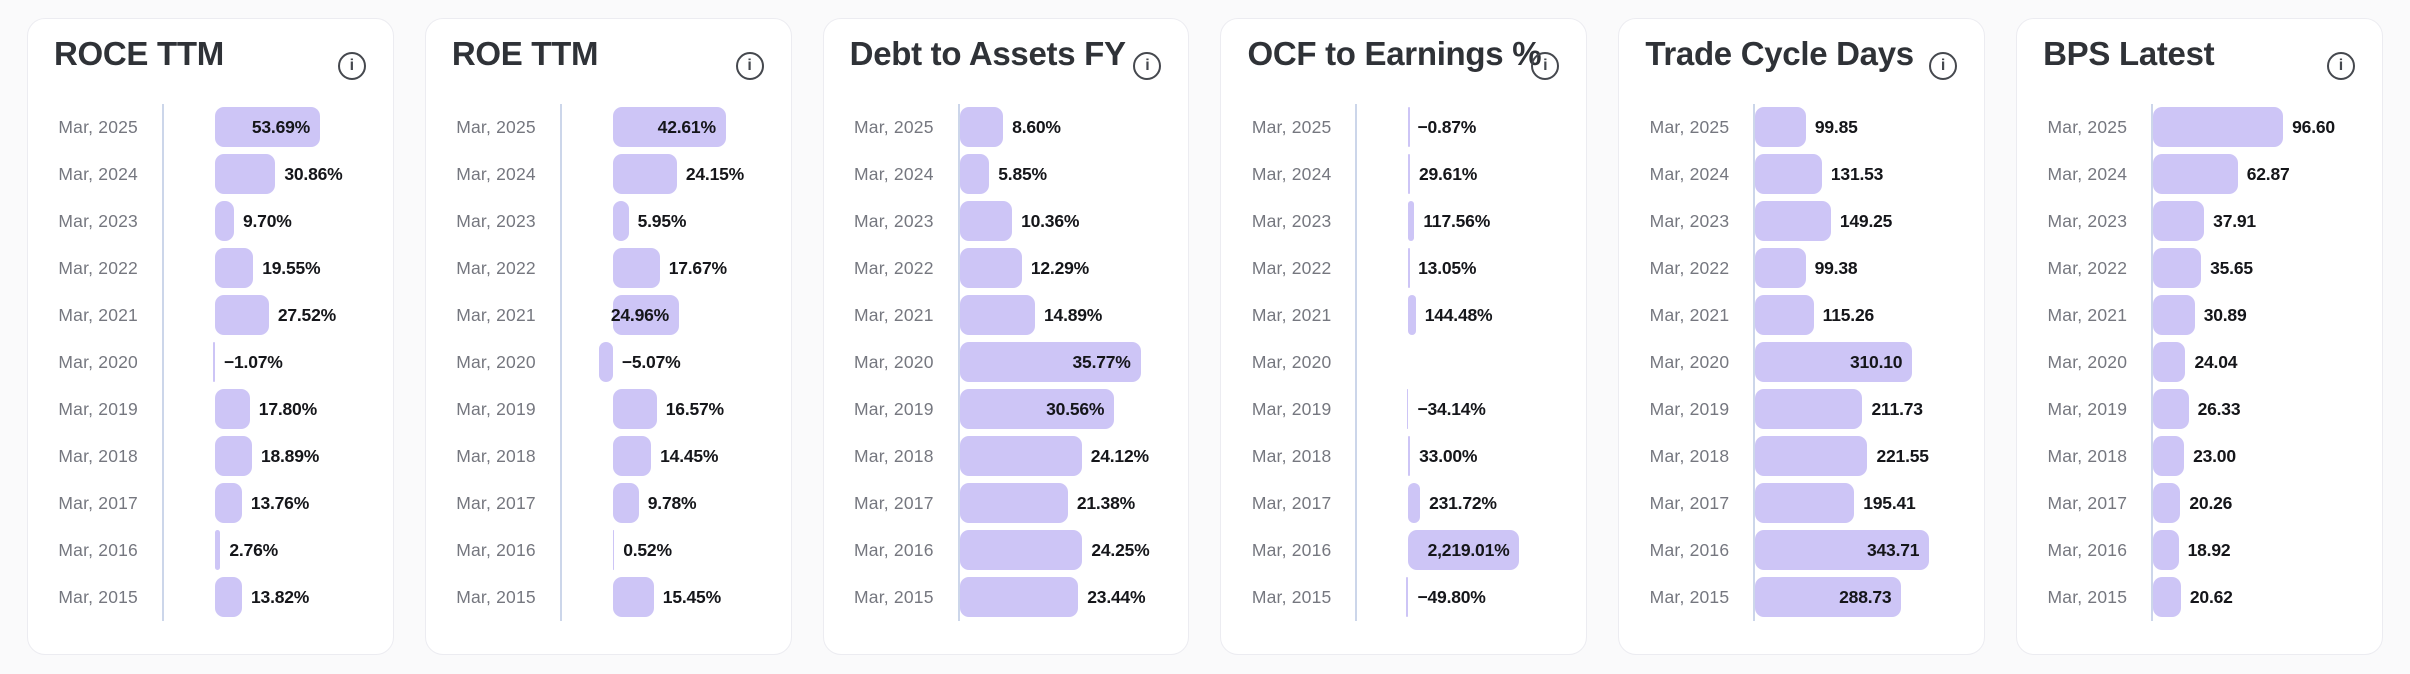  What do you see at coordinates (98, 127) in the screenshot?
I see `year-label: Mar, 2025` at bounding box center [98, 127].